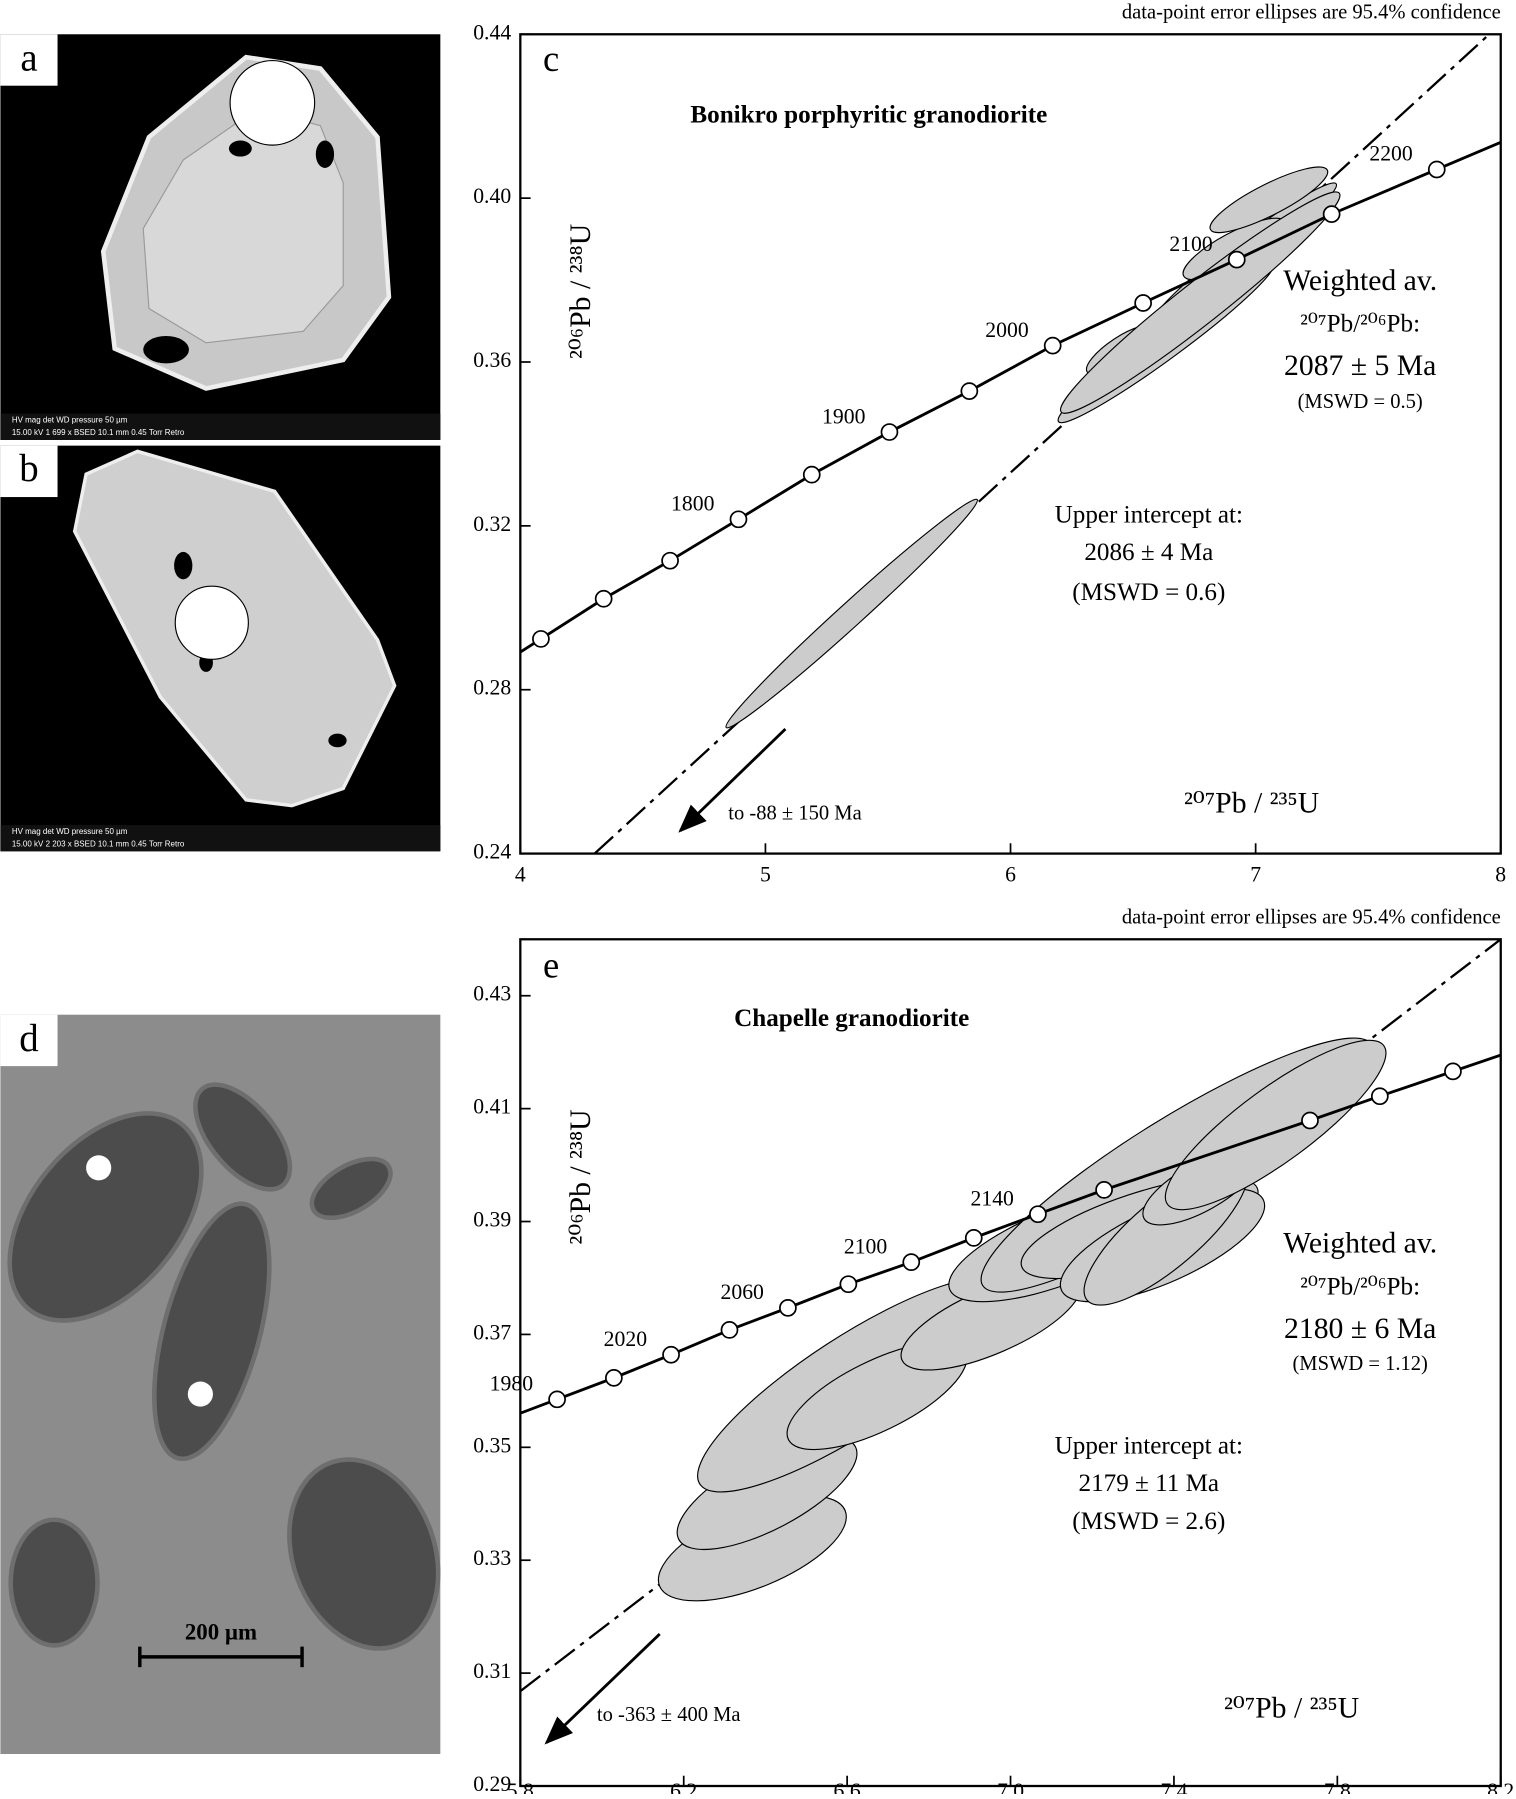  What do you see at coordinates (492, 994) in the screenshot?
I see `y-tick-label: 0.43` at bounding box center [492, 994].